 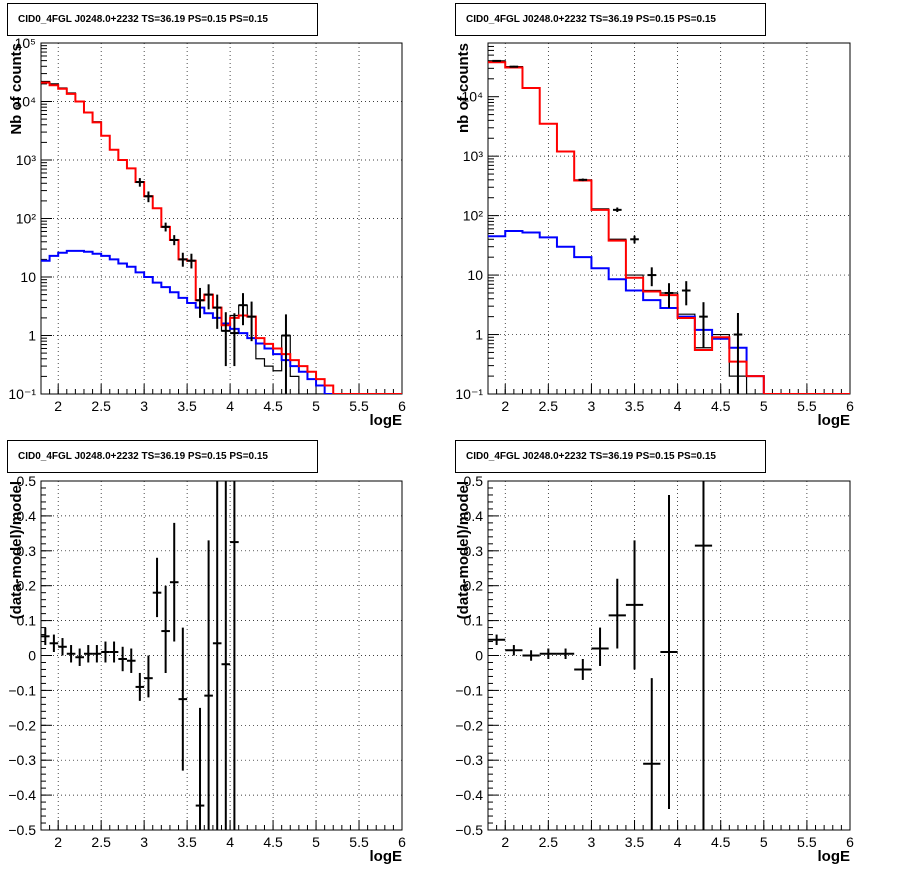 What do you see at coordinates (473, 216) in the screenshot?
I see `y-tick-label: 10²` at bounding box center [473, 216].